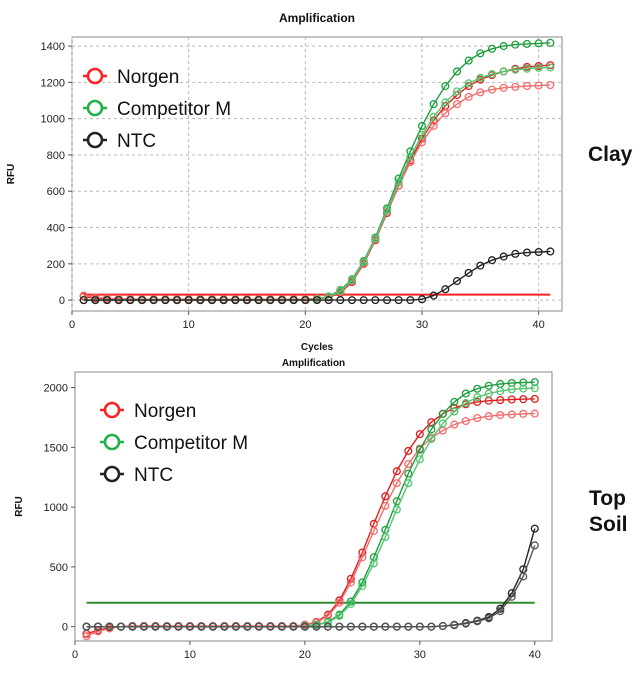  Describe the element at coordinates (56, 508) in the screenshot. I see `chart2-ytick-label-2: 1000` at that location.